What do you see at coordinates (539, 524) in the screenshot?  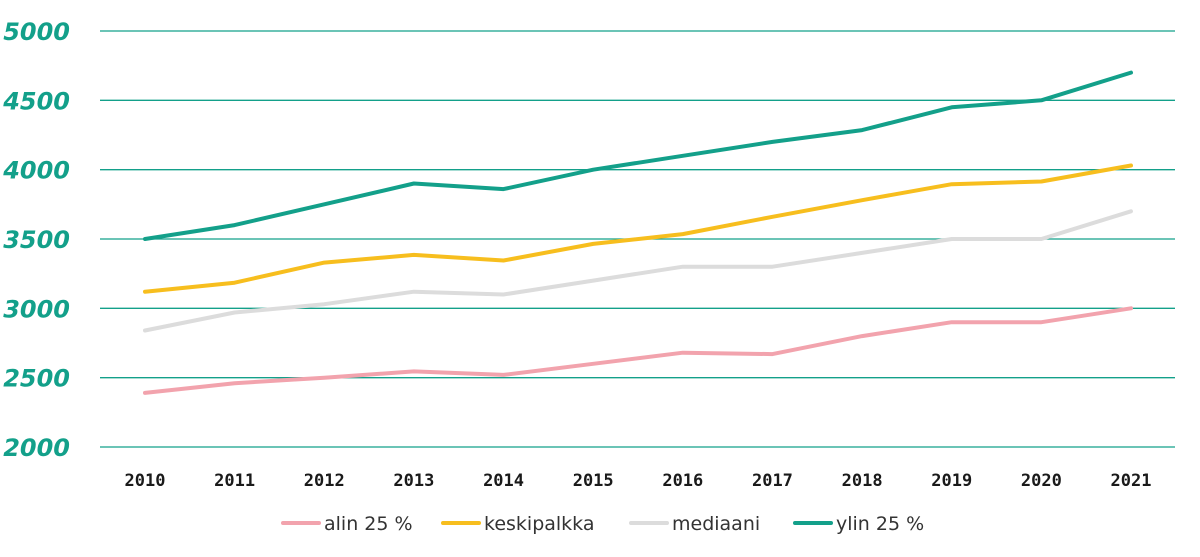 I see `legend-label: keskipalkka` at bounding box center [539, 524].